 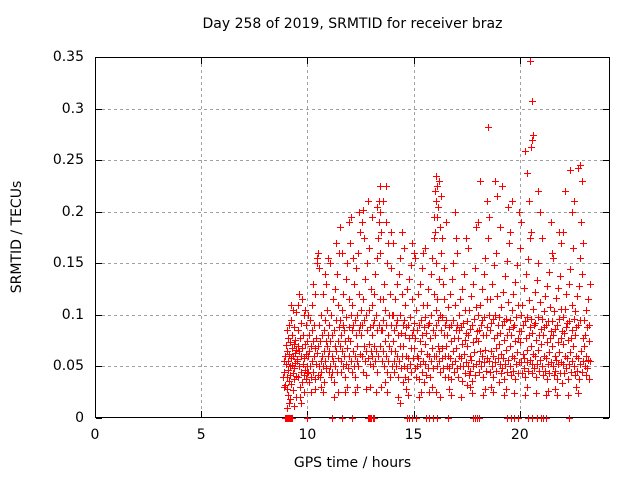 What do you see at coordinates (68, 366) in the screenshot?
I see `y-tick-label: 0.05` at bounding box center [68, 366].